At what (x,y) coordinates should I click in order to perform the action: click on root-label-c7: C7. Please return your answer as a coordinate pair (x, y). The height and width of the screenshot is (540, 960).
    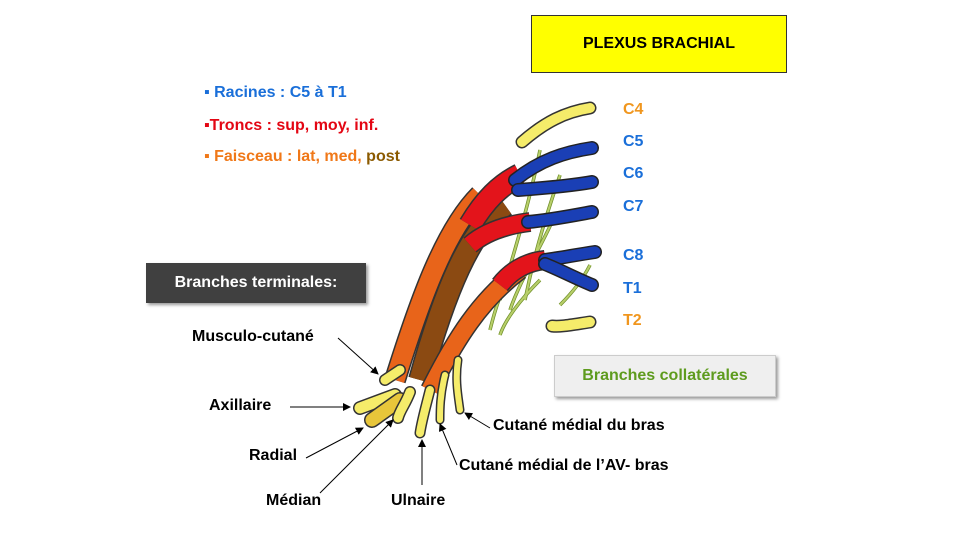
    Looking at the image, I should click on (633, 206).